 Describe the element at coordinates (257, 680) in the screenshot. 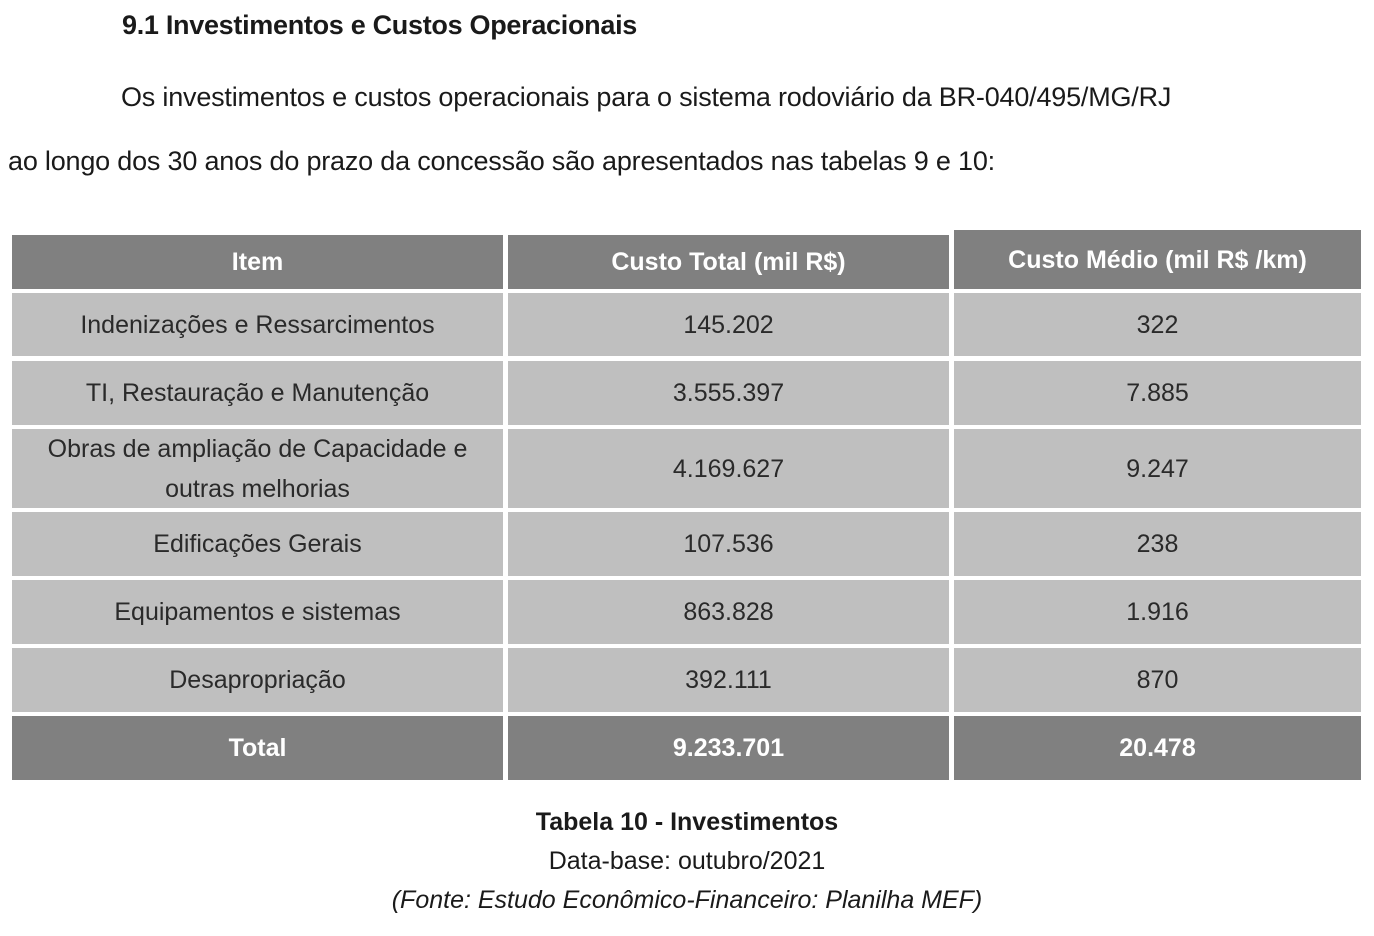

I see `row-item: Desapropriação` at that location.